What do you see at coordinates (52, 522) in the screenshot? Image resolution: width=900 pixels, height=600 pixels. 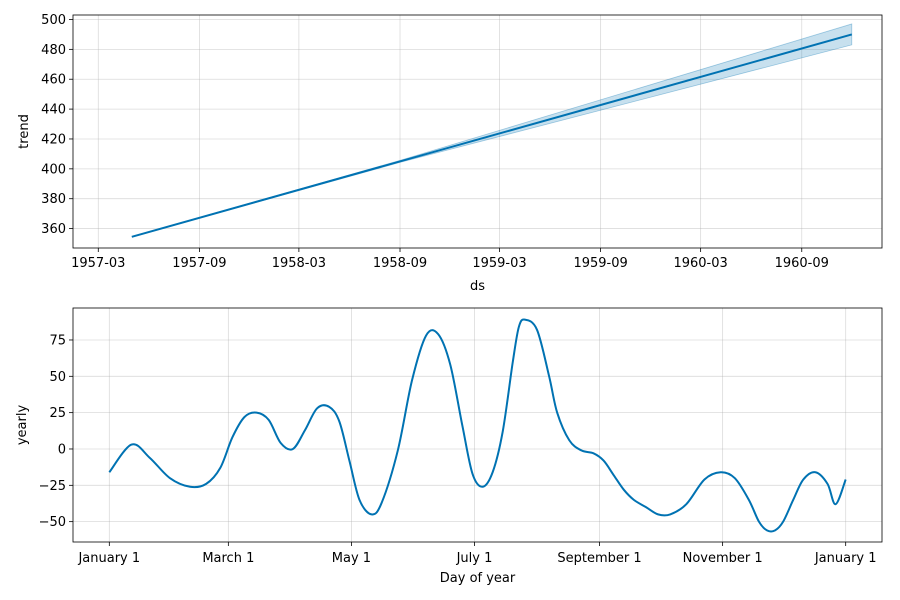 I see `yearly-y-tick-label: −50` at bounding box center [52, 522].